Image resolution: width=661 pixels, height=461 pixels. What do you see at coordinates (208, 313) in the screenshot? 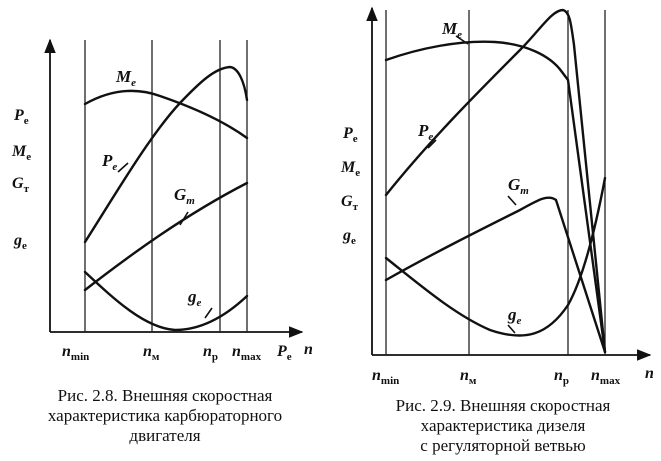
I see `left-leader-ge` at bounding box center [208, 313].